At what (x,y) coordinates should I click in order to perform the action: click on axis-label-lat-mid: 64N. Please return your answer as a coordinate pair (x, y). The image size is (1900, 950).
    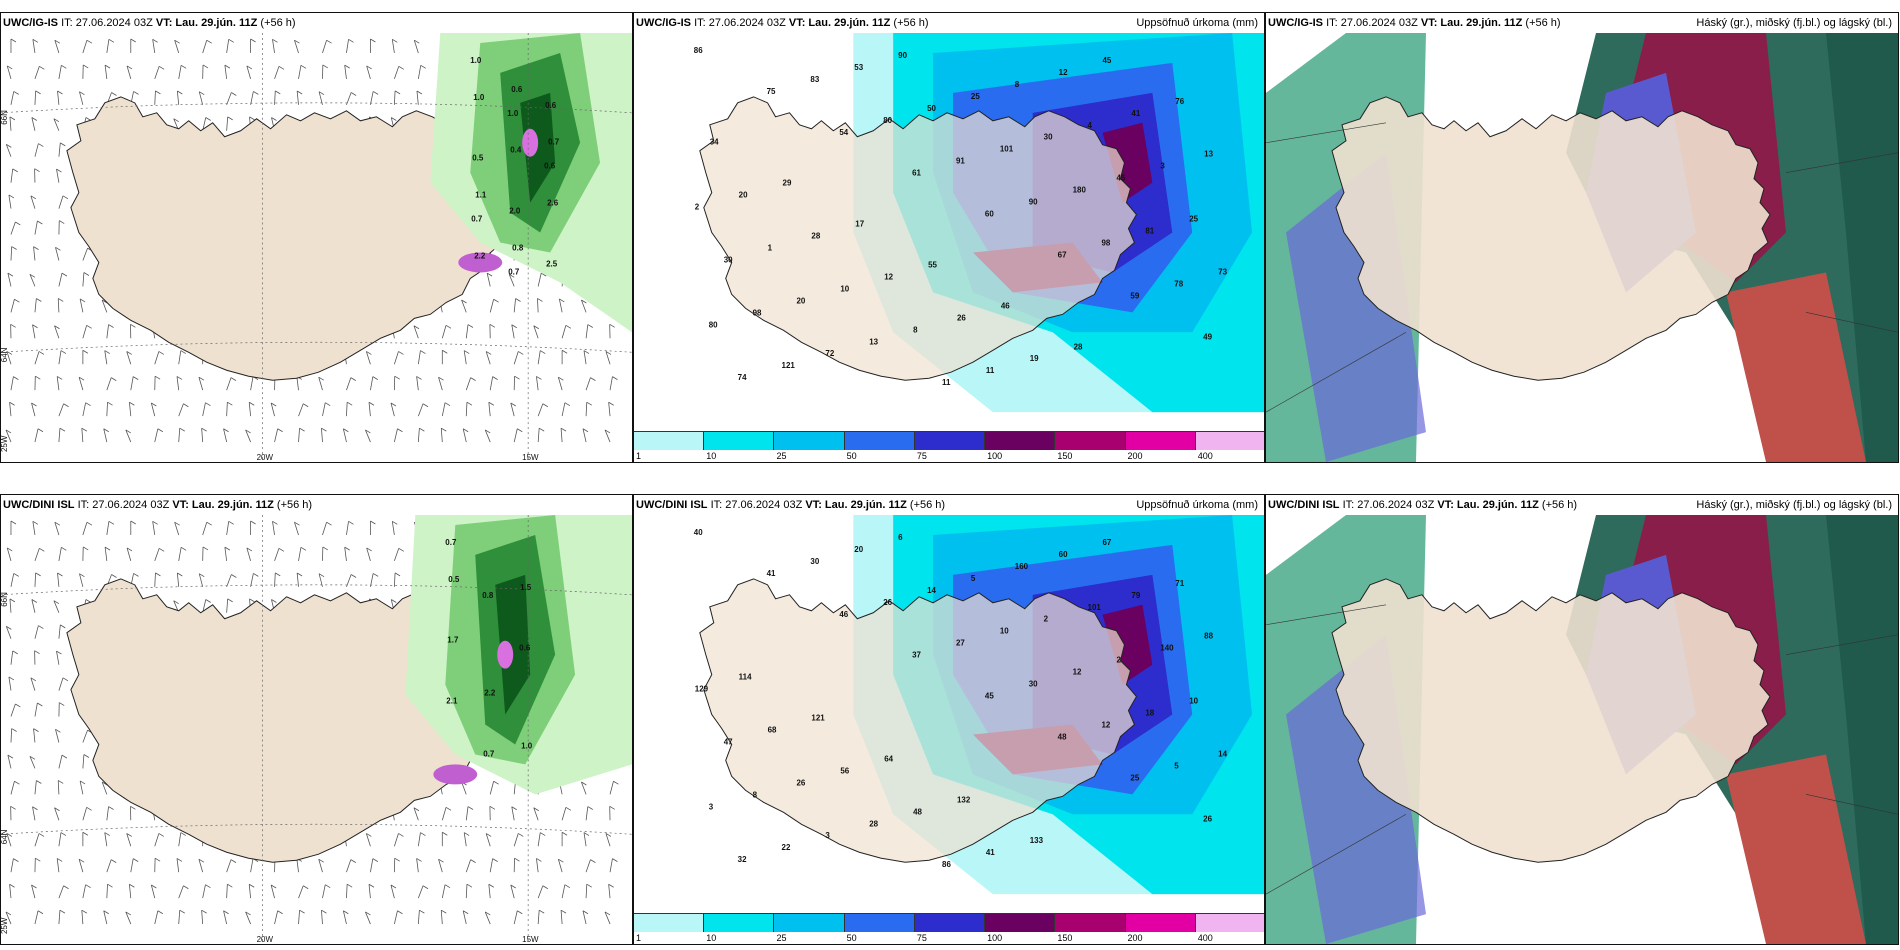
    Looking at the image, I should click on (5, 836).